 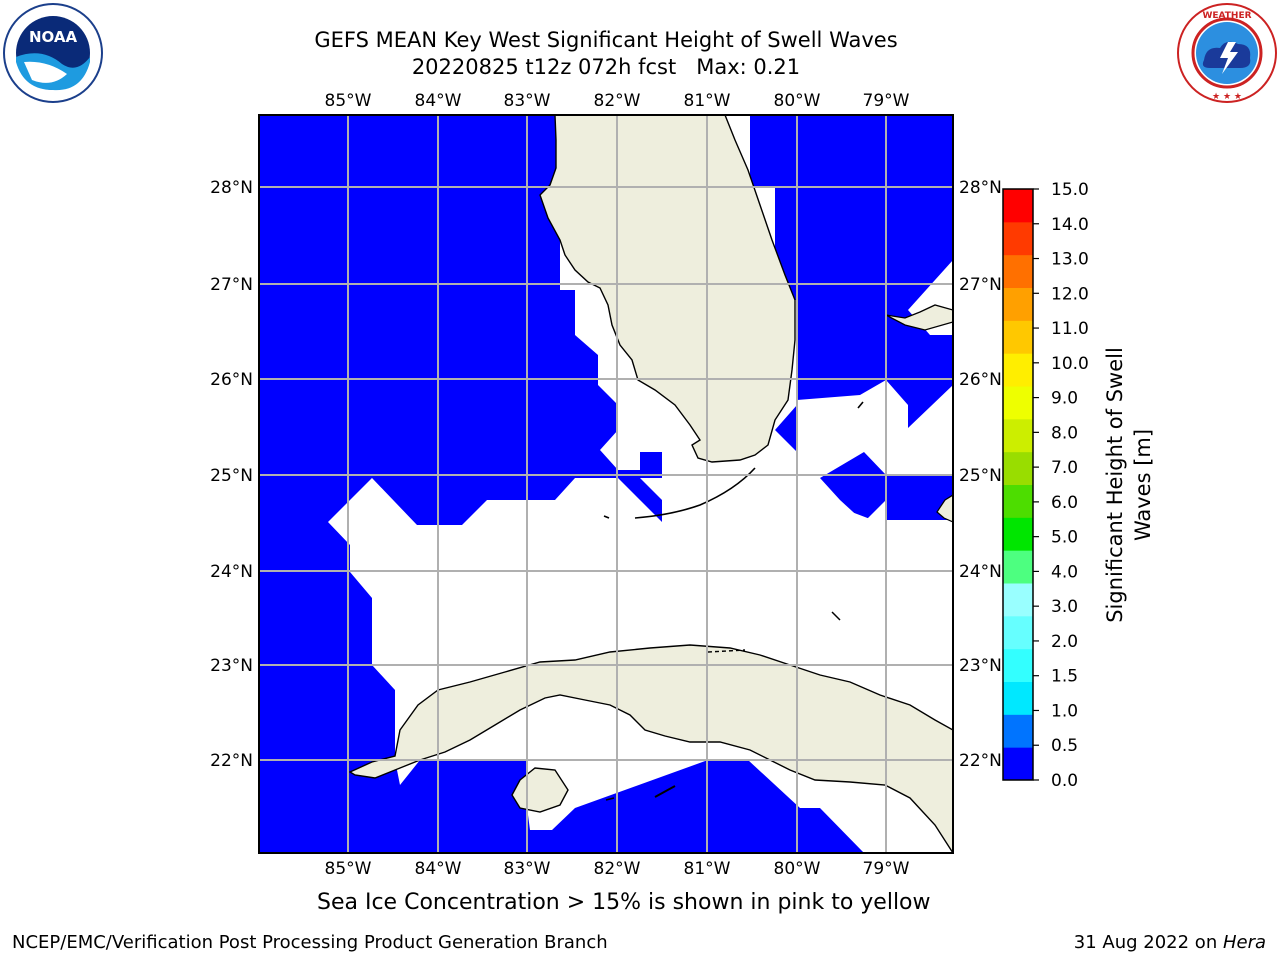 I want to click on lon-label-bottom: 82°W, so click(x=617, y=869).